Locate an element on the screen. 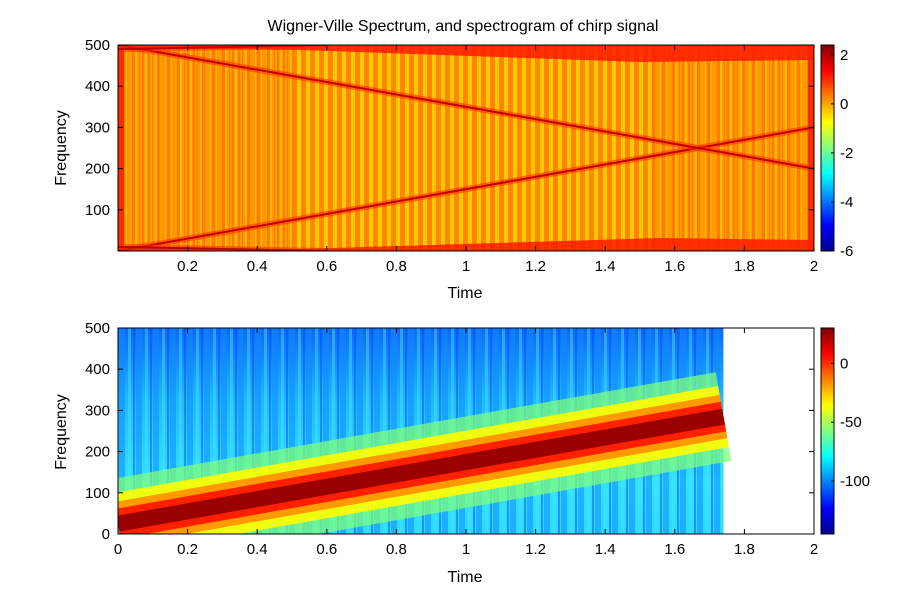 Image resolution: width=901 pixels, height=600 pixels. wv-texture-left is located at coordinates (205, 148).